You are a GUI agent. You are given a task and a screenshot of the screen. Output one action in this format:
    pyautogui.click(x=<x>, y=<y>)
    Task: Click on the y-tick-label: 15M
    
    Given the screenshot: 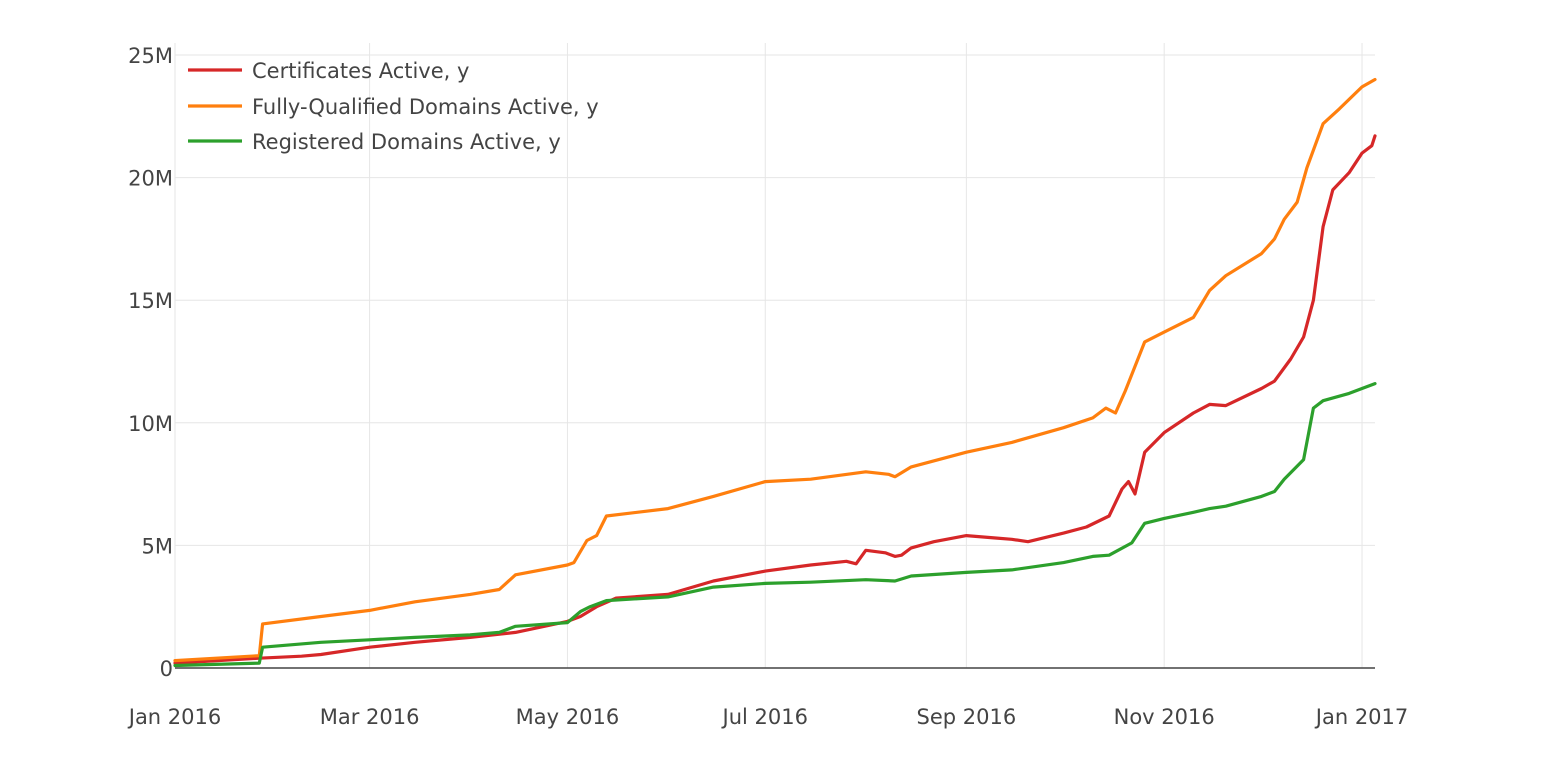 What is the action you would take?
    pyautogui.click(x=150, y=301)
    